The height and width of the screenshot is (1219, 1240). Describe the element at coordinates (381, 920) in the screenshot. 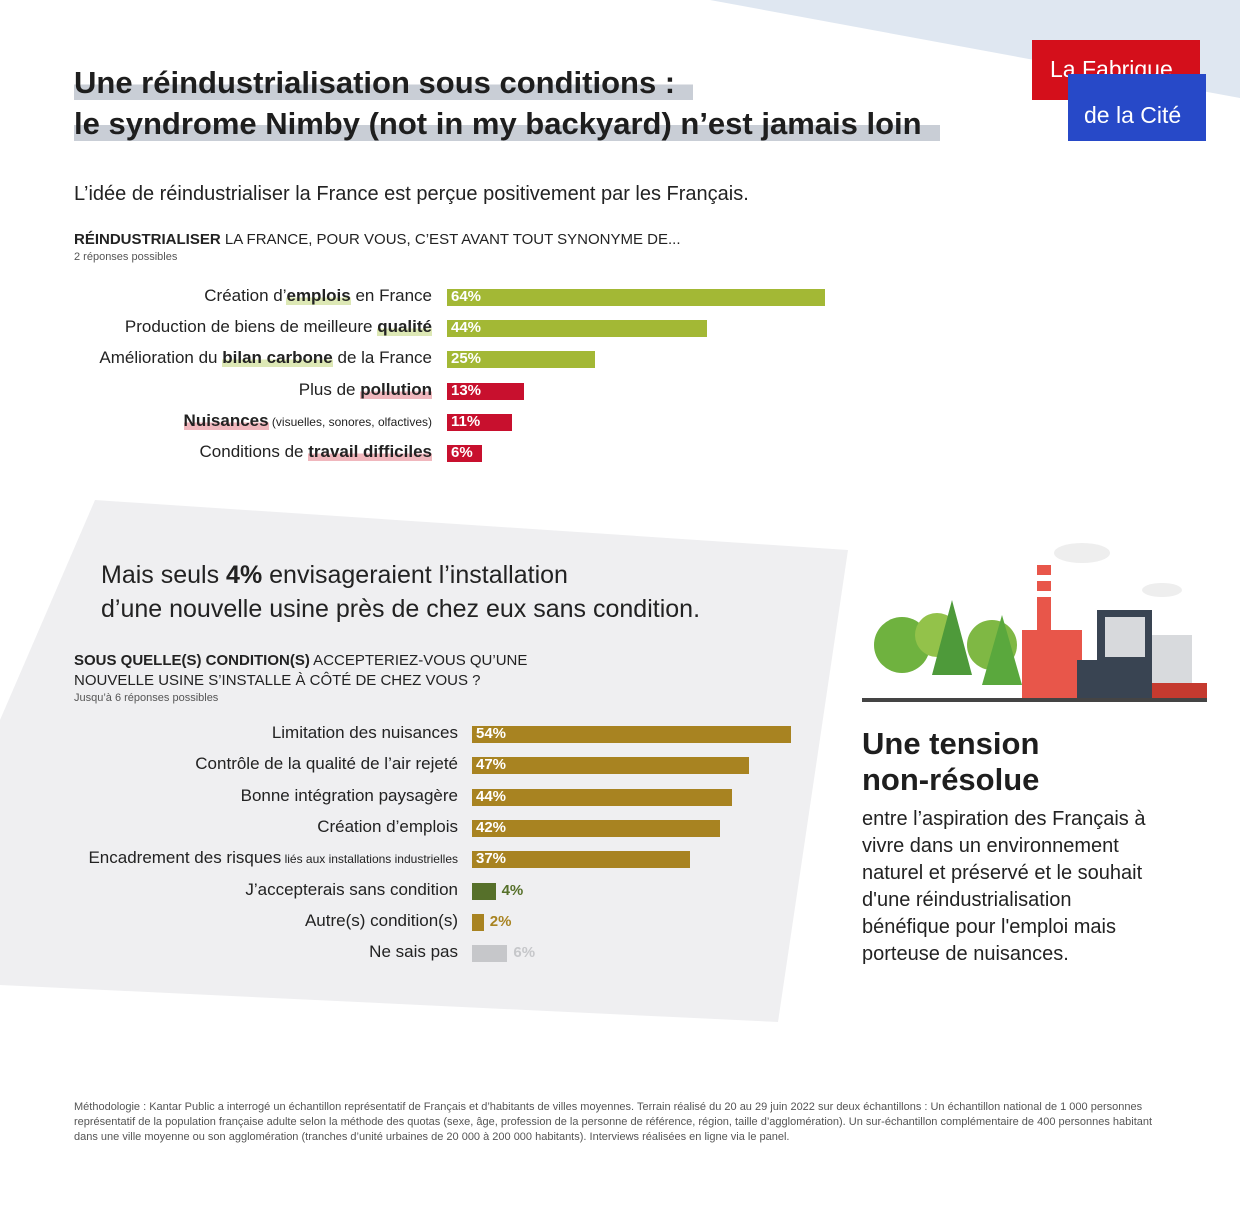

I see `bar-label: Autre(s) condition(s)` at that location.